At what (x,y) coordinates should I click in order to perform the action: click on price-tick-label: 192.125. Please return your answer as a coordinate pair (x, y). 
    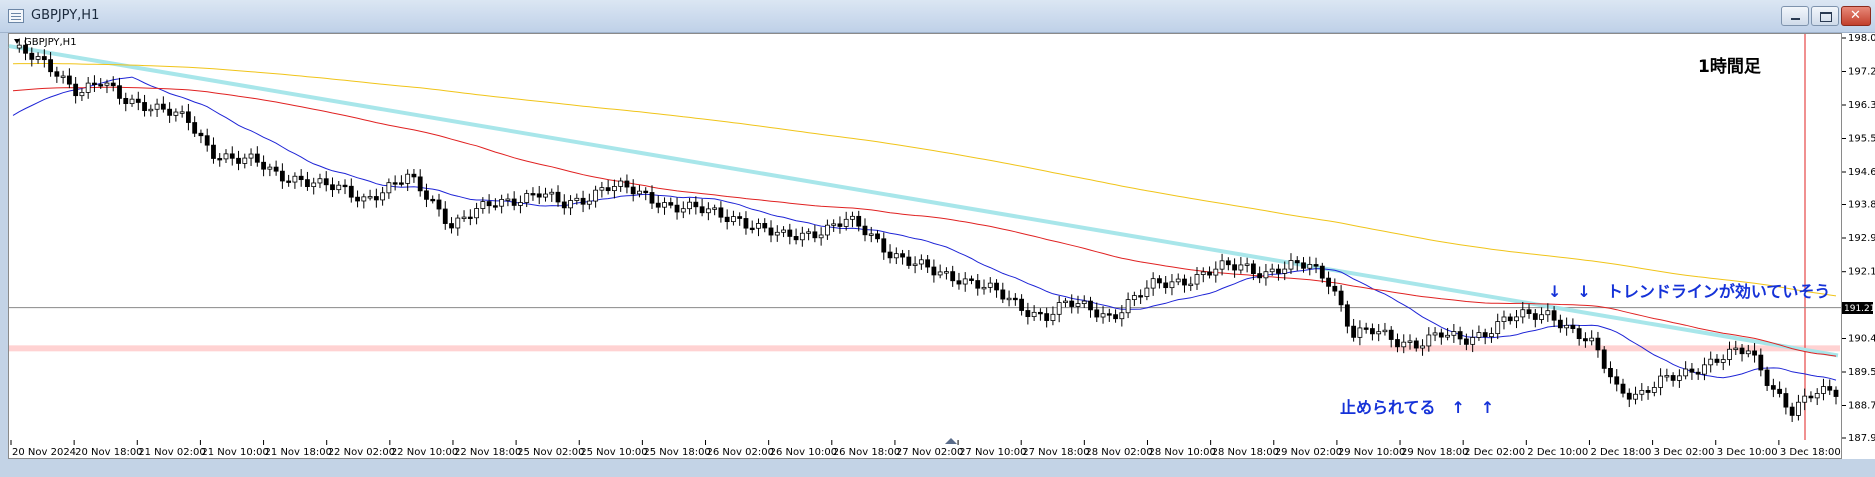
    Looking at the image, I should click on (1861, 272).